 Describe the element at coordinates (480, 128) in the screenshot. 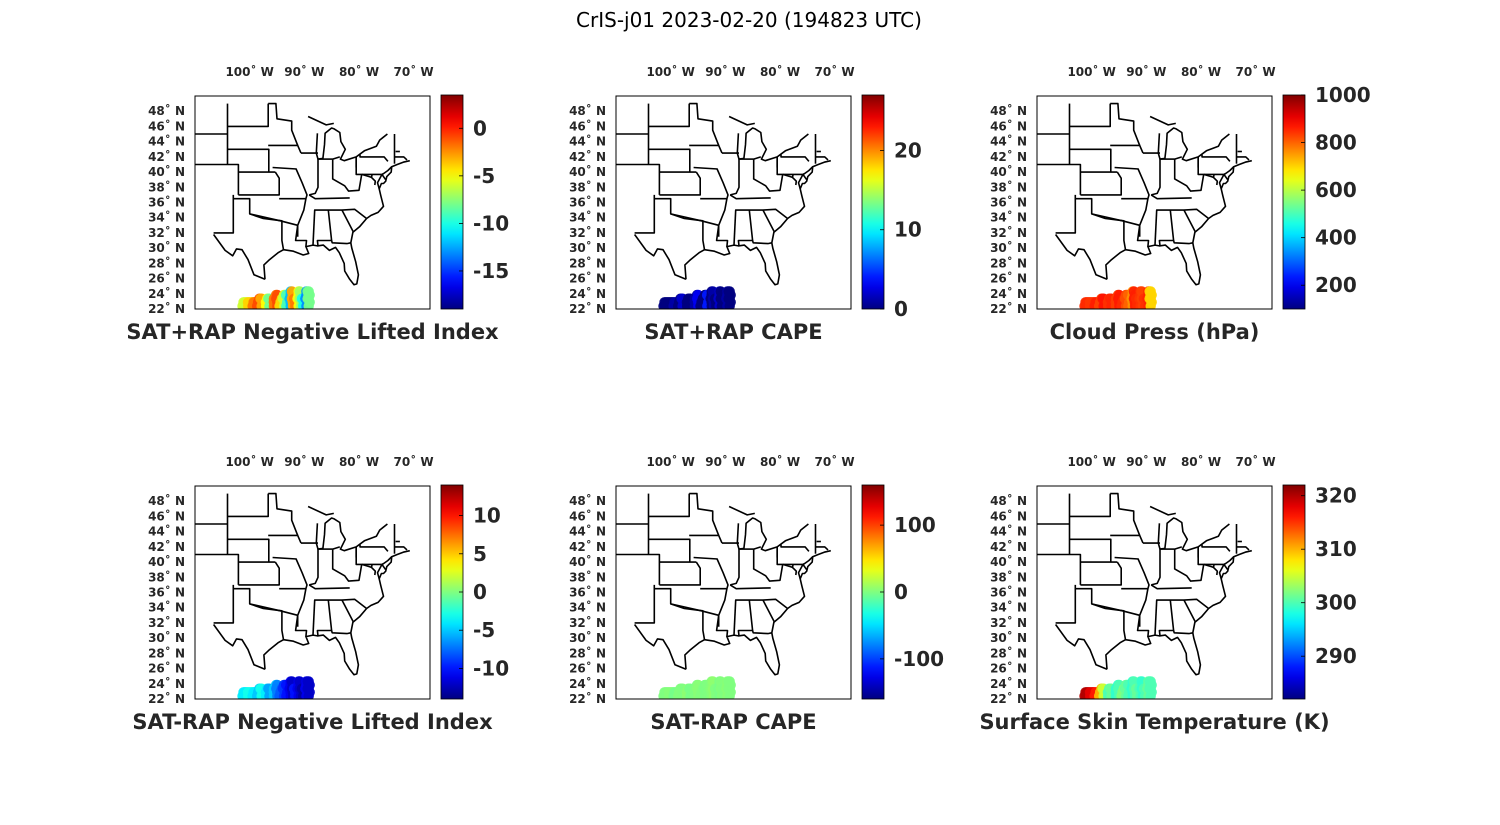

I see `colorbar-tick-label: 0` at that location.